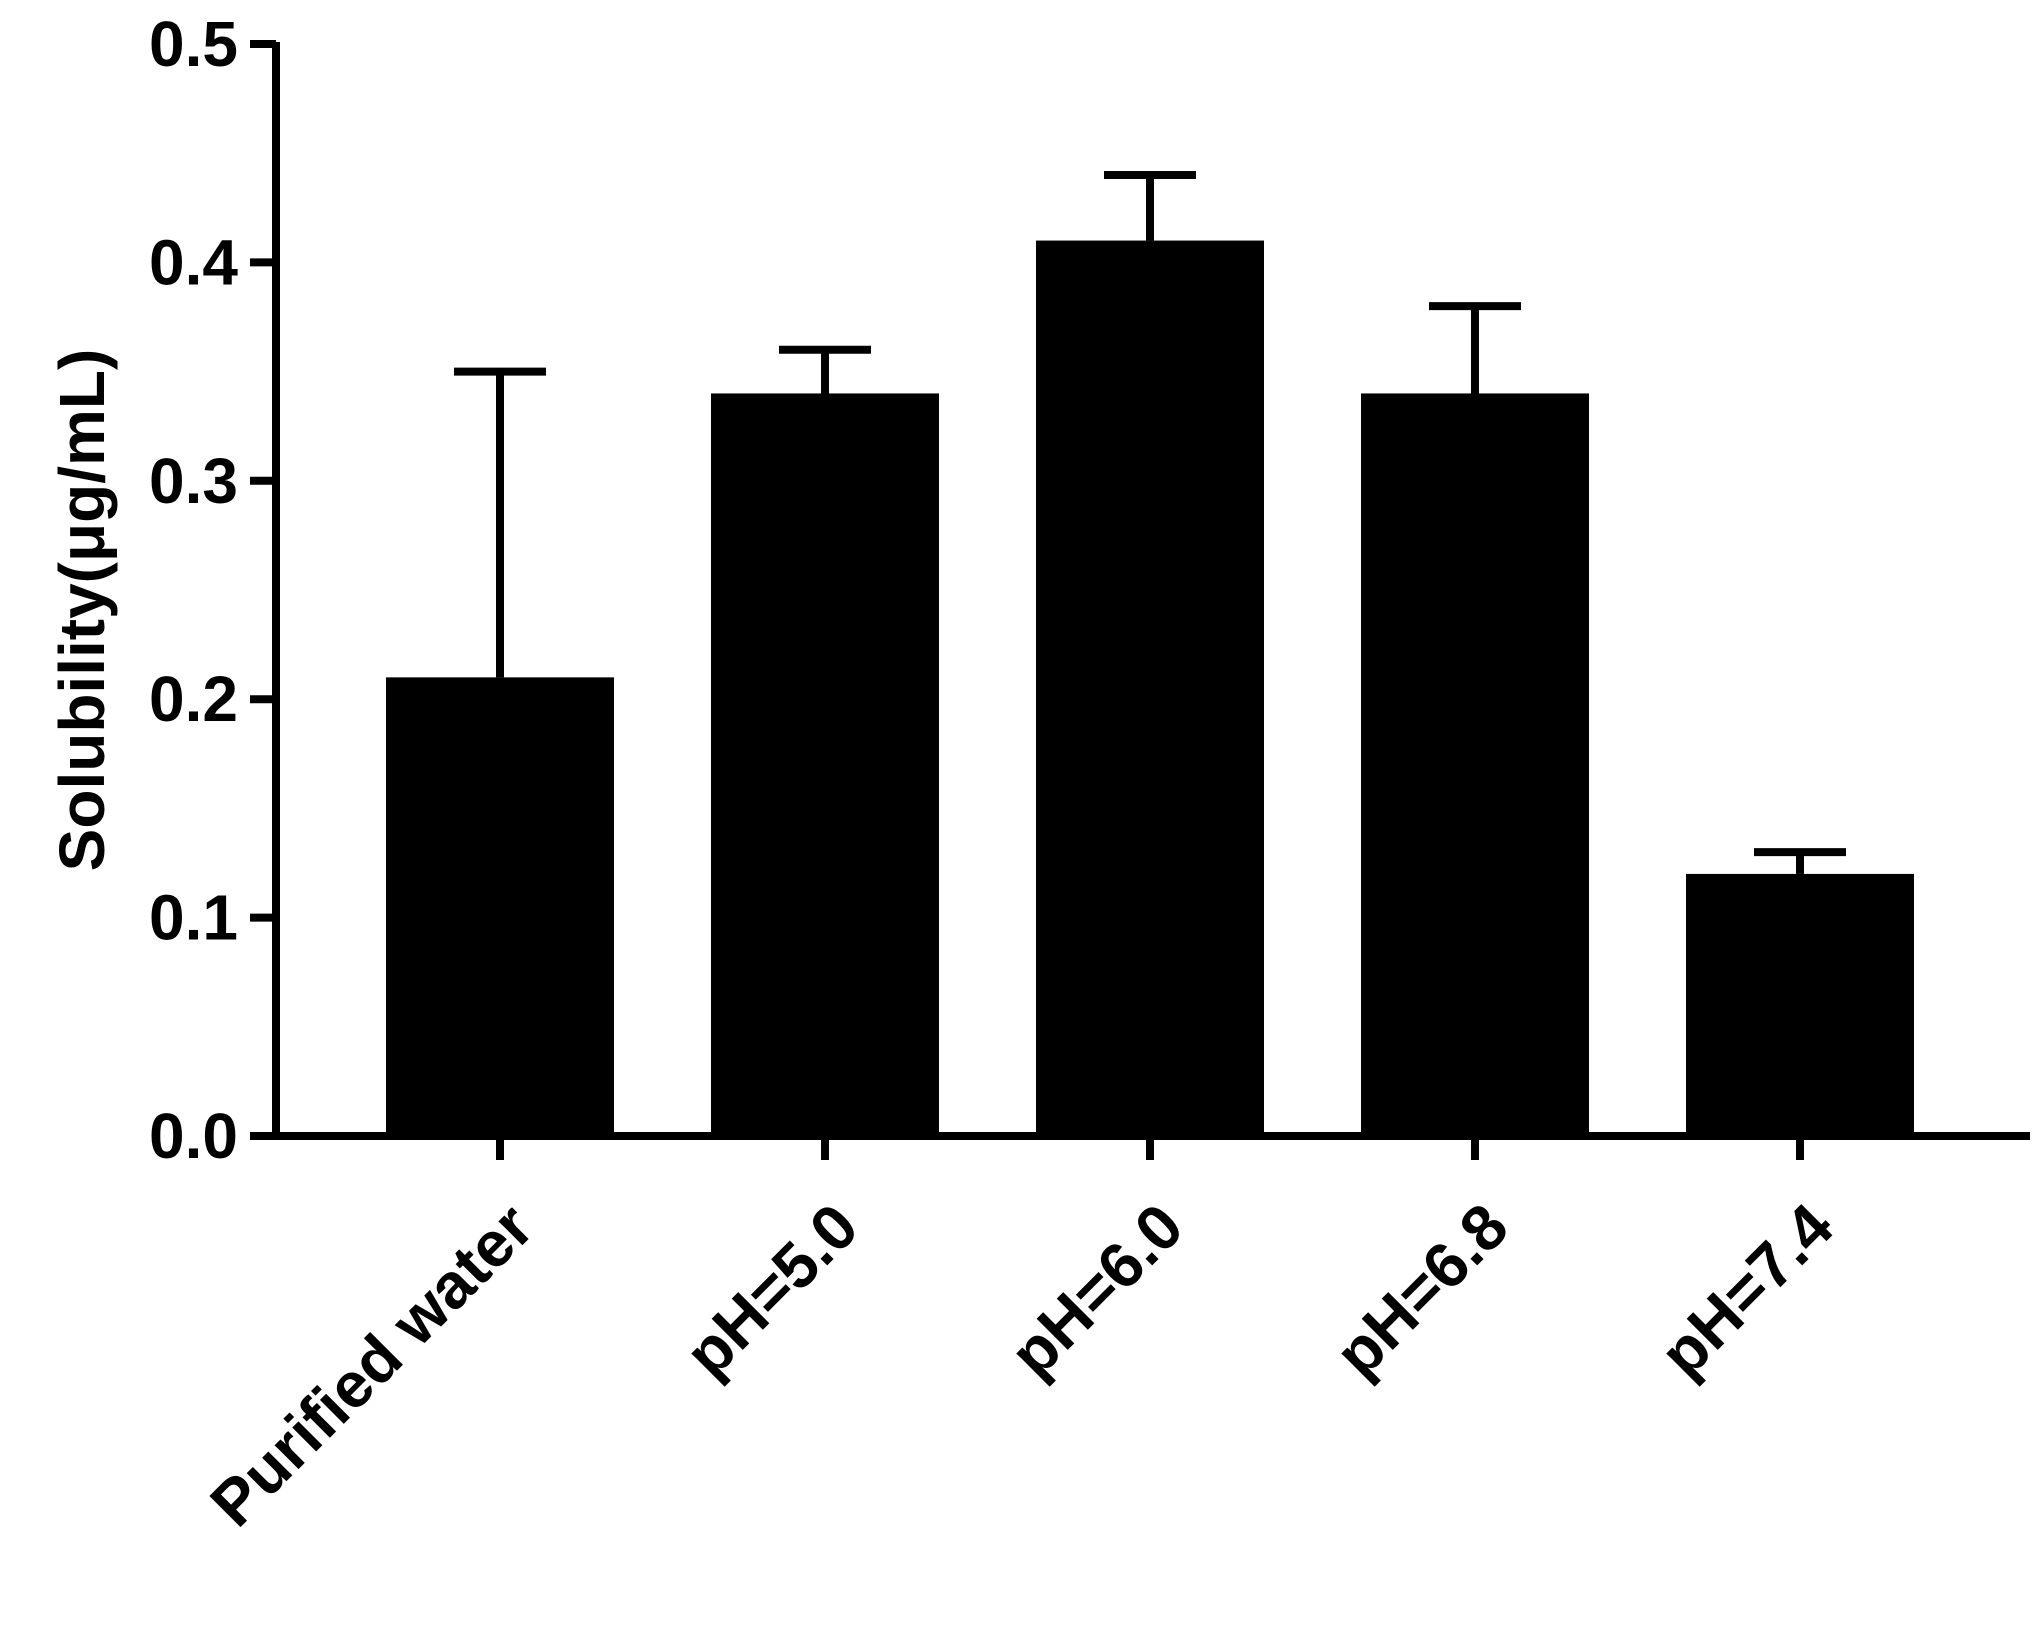  Describe the element at coordinates (1096, 1290) in the screenshot. I see `x-tick-label: pH=6.0` at that location.